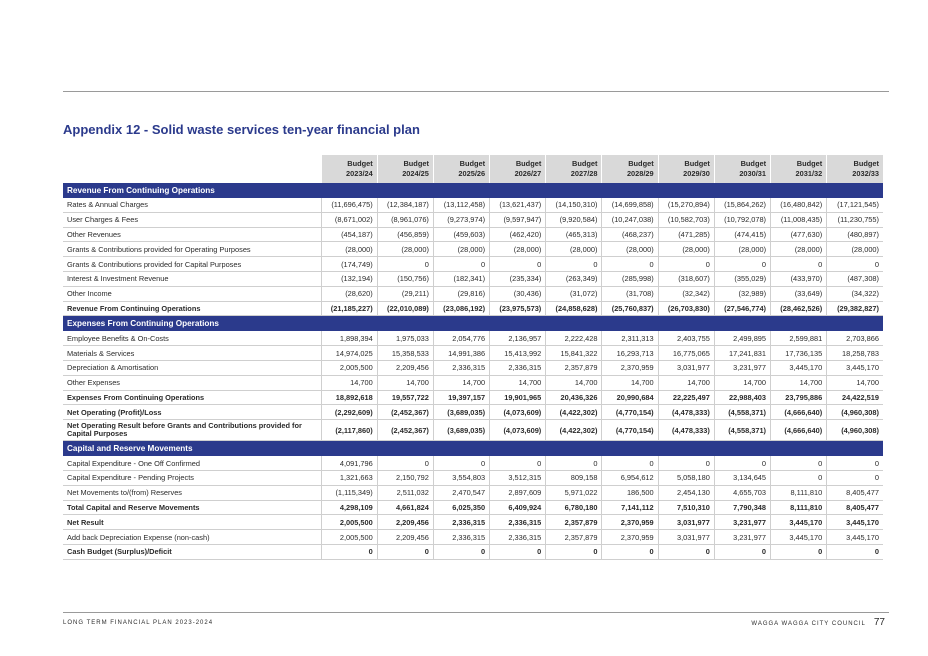 This screenshot has height=656, width=928. What do you see at coordinates (686, 309) in the screenshot?
I see `table-cell: (26,703,830)` at bounding box center [686, 309].